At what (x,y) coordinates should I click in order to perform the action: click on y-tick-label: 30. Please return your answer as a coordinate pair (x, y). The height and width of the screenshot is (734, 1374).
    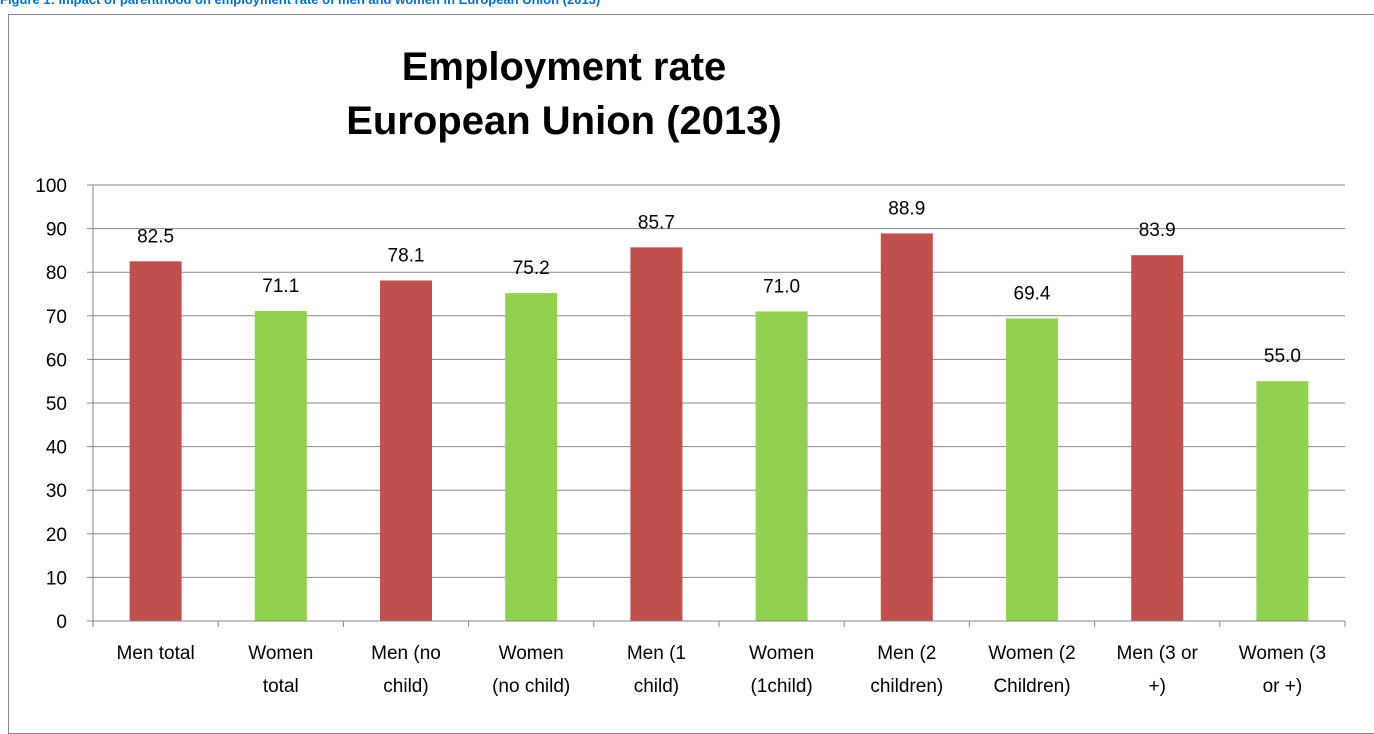
    Looking at the image, I should click on (56, 491).